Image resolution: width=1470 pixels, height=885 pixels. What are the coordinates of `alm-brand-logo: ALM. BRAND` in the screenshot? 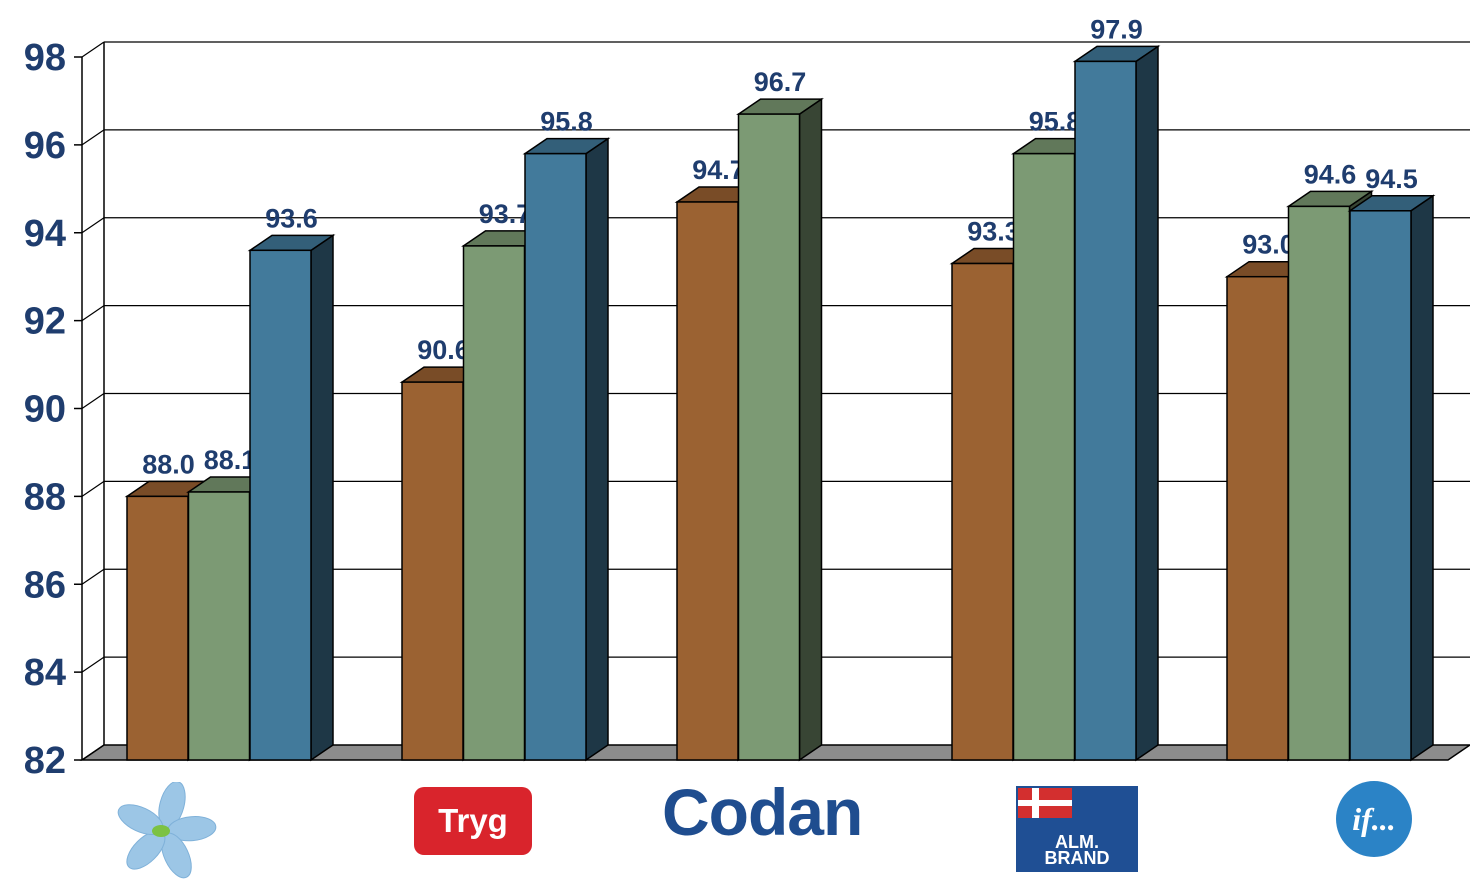 It's located at (1077, 829).